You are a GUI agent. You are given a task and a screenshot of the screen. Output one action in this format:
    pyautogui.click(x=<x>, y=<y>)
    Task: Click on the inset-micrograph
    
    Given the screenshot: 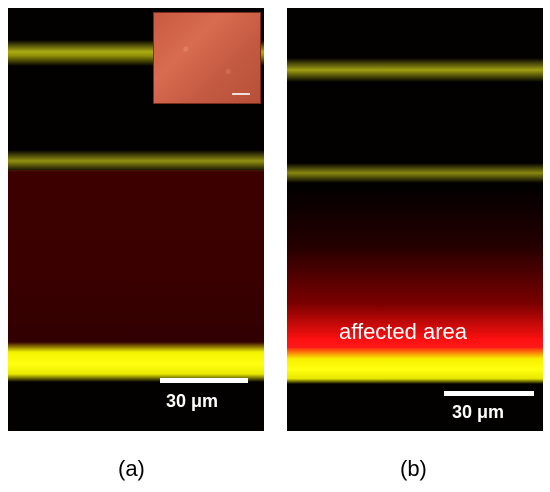 What is the action you would take?
    pyautogui.click(x=207, y=58)
    